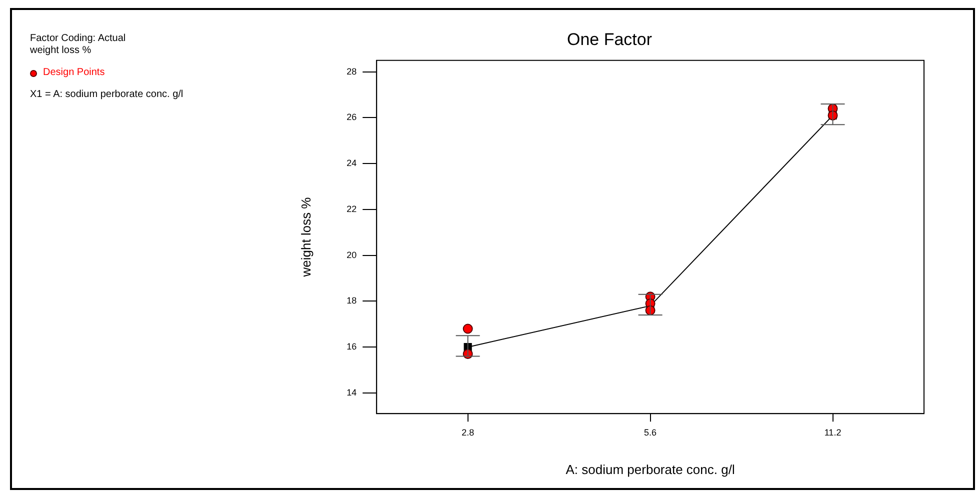  I want to click on y-tick-label: 26, so click(351, 117).